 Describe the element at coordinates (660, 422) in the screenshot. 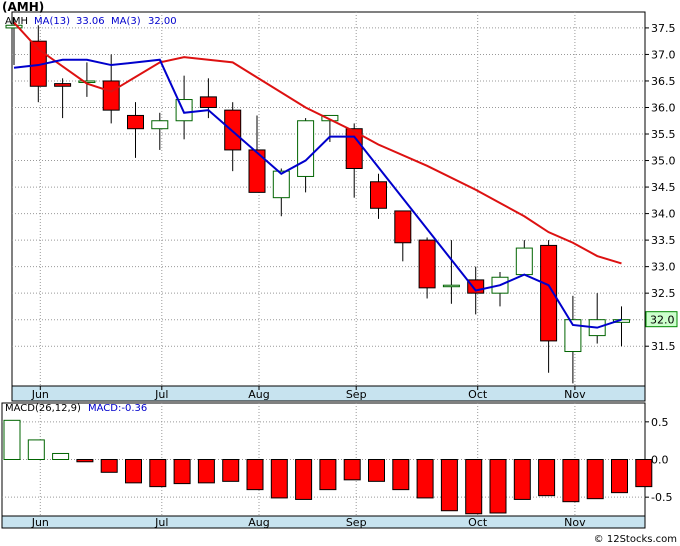

I see `macd-y-tick-label: 0.5` at that location.